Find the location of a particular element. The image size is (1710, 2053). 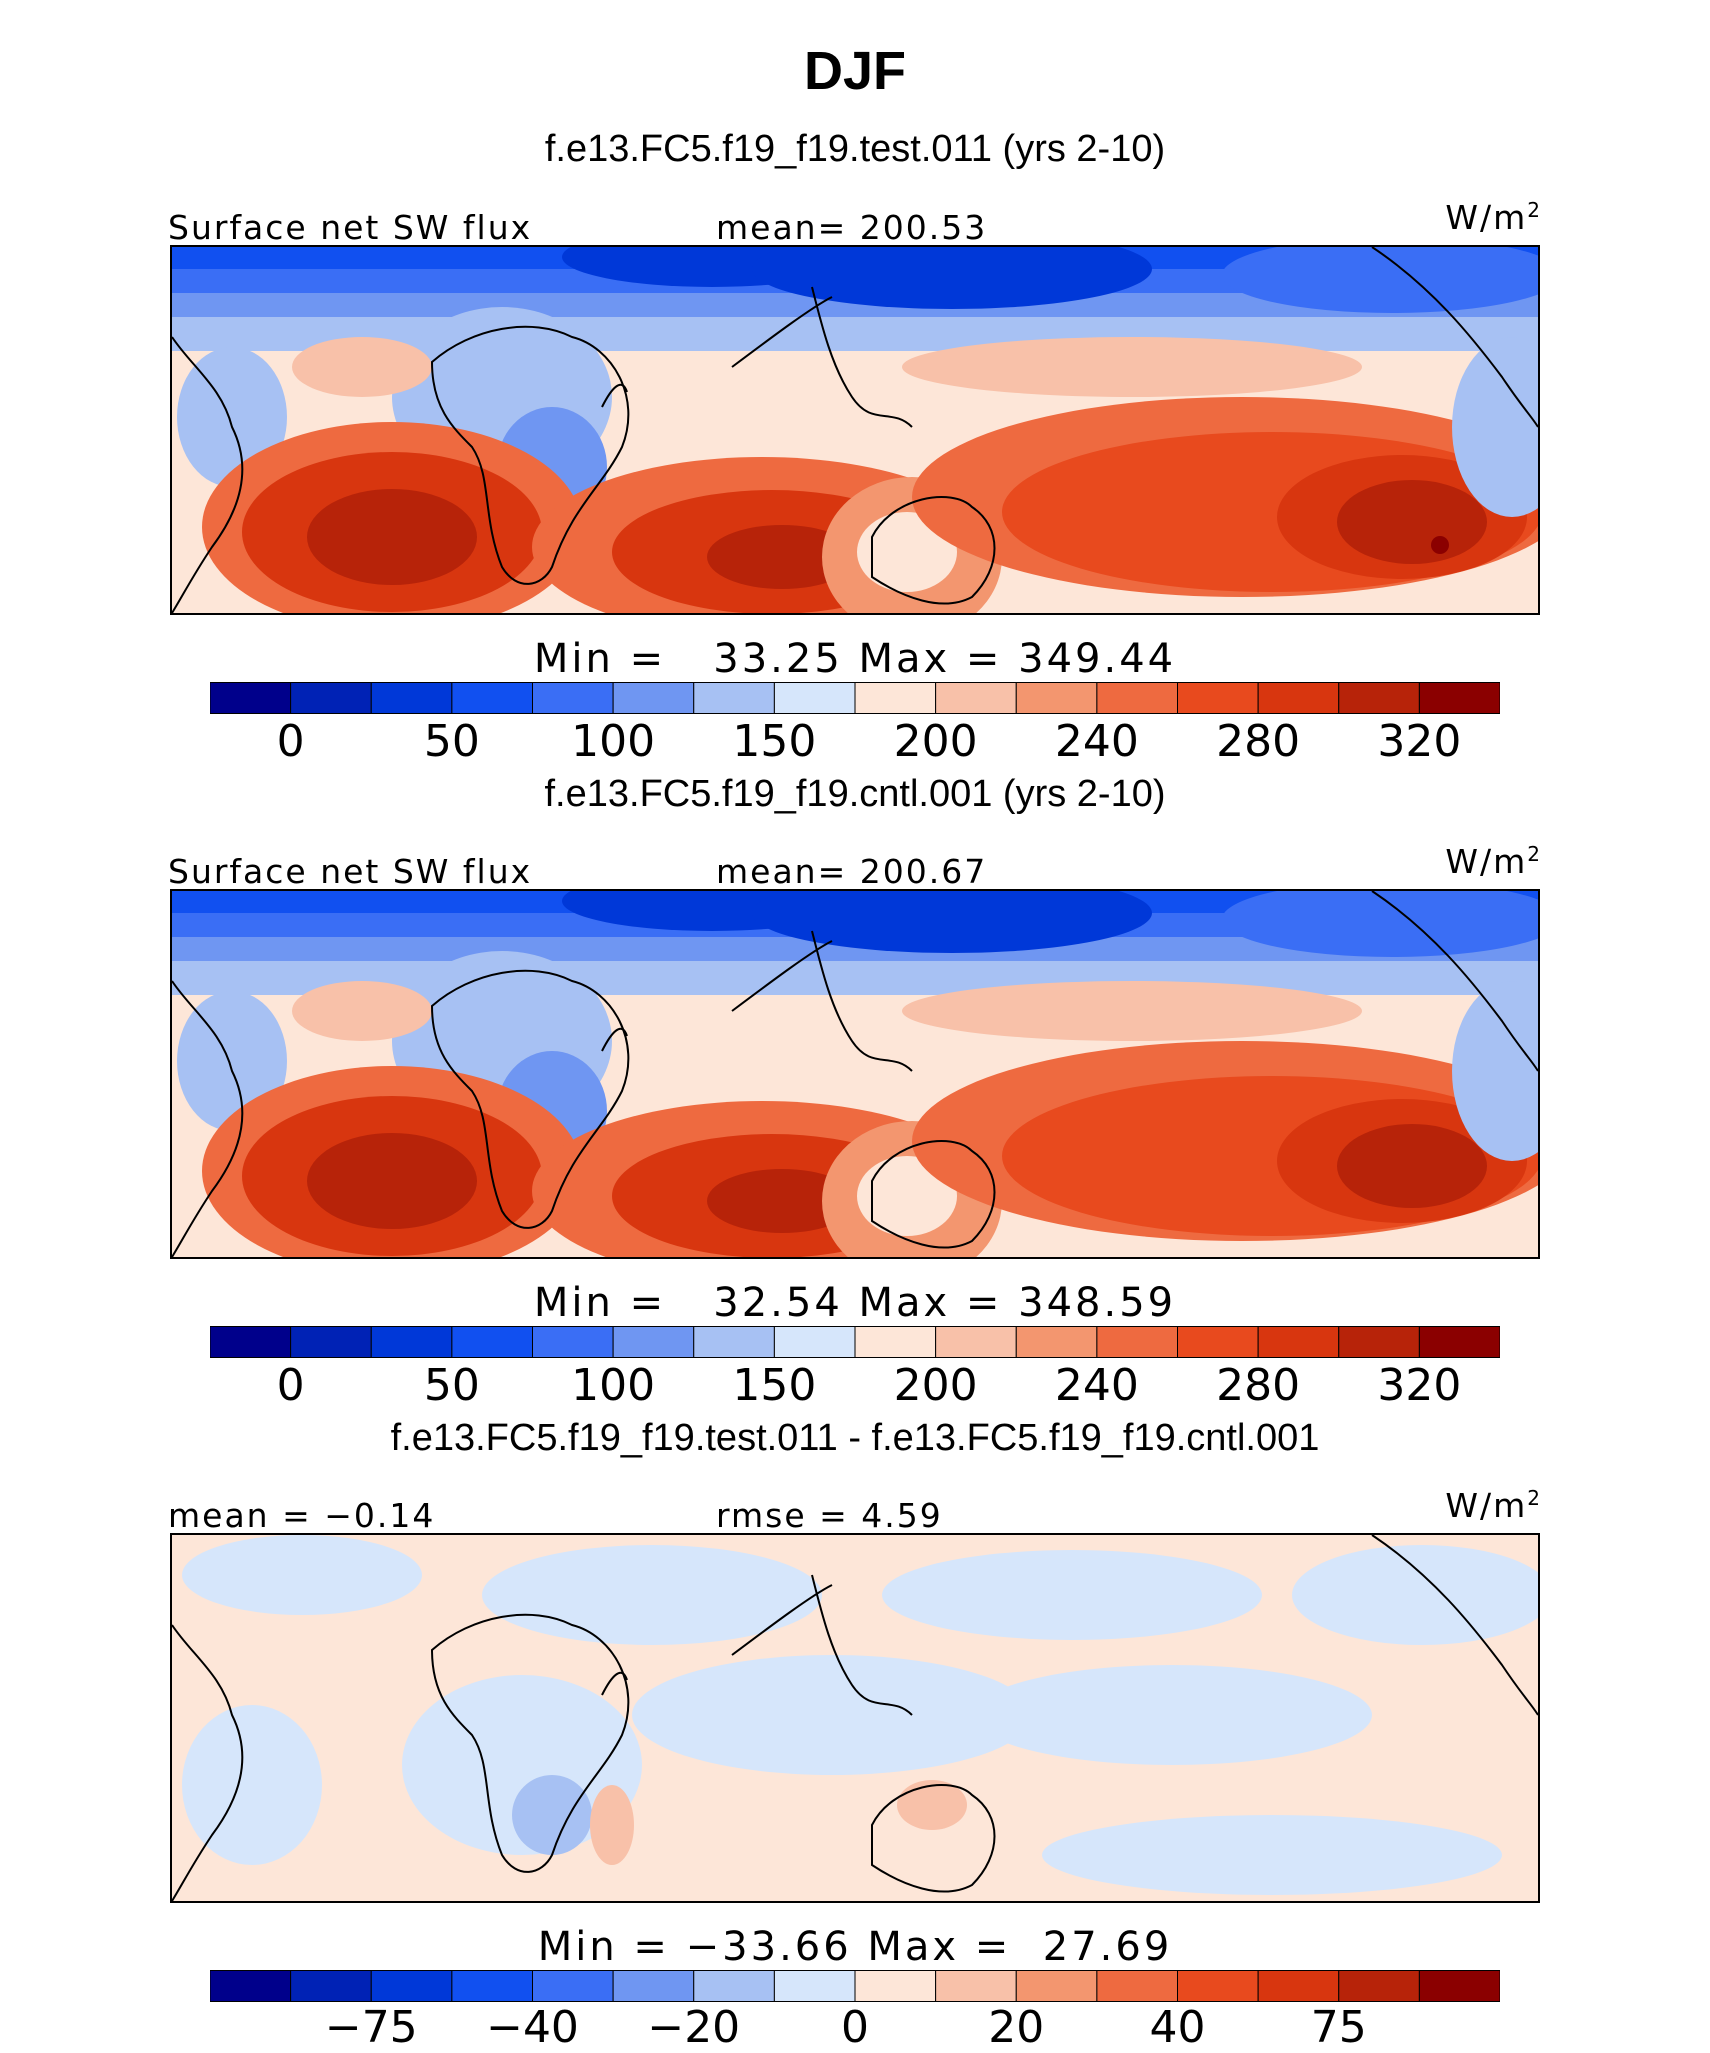

panel3-map is located at coordinates (855, 1718).